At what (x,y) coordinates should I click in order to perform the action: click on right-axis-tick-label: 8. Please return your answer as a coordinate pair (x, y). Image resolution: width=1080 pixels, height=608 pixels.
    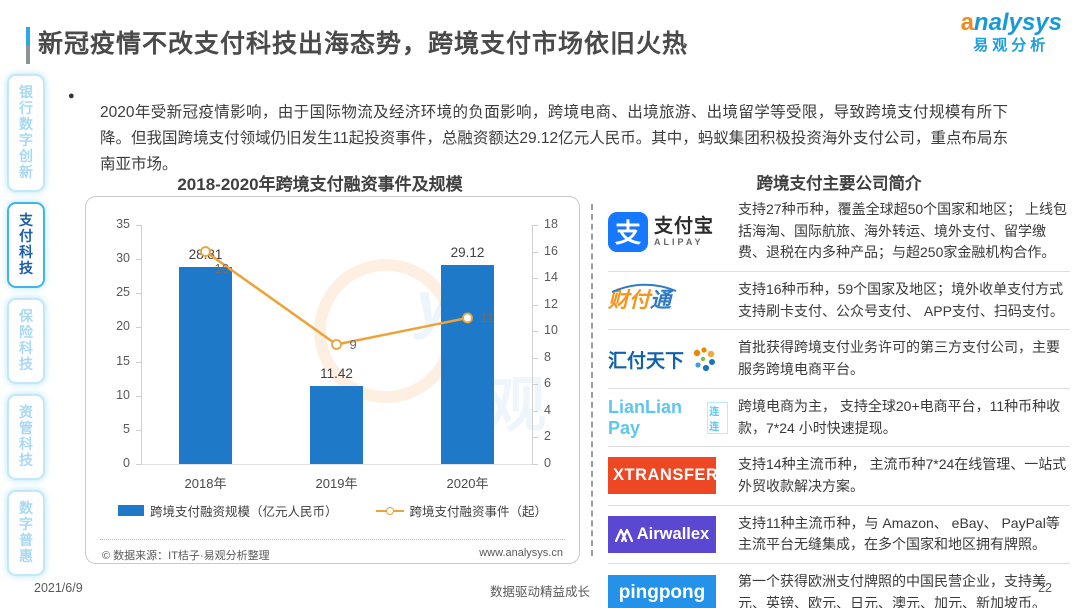
    Looking at the image, I should click on (547, 356).